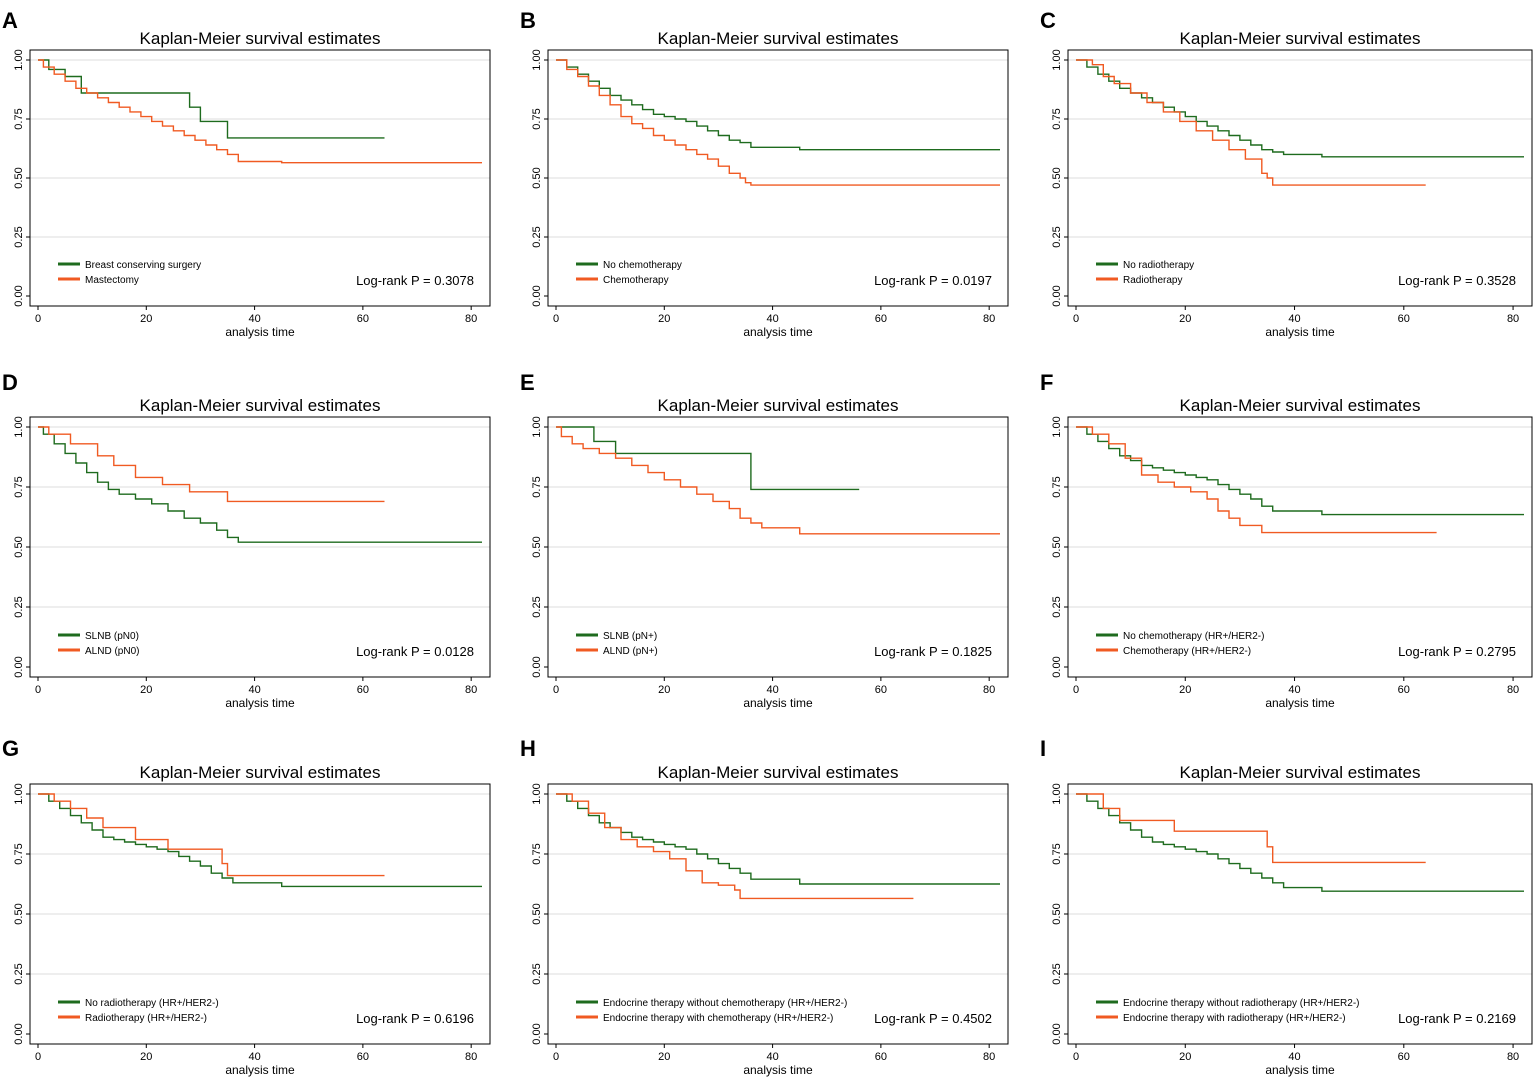 The image size is (1540, 1078). What do you see at coordinates (146, 1018) in the screenshot?
I see `legend-label: Radiotherapy (HR+/HER2-)` at bounding box center [146, 1018].